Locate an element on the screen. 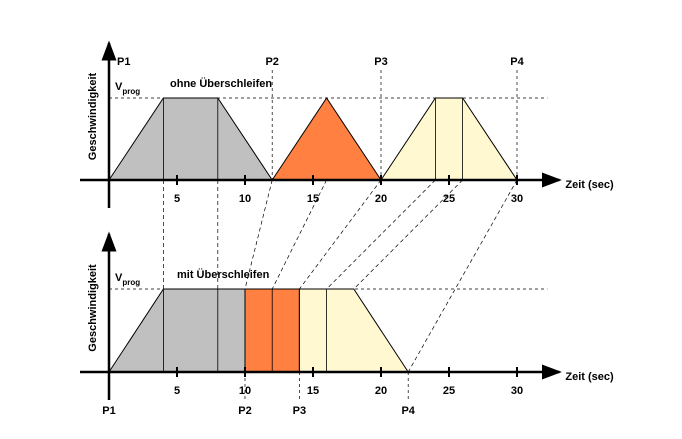 The height and width of the screenshot is (439, 682). subtitle: ohne Überschleifen is located at coordinates (221, 83).